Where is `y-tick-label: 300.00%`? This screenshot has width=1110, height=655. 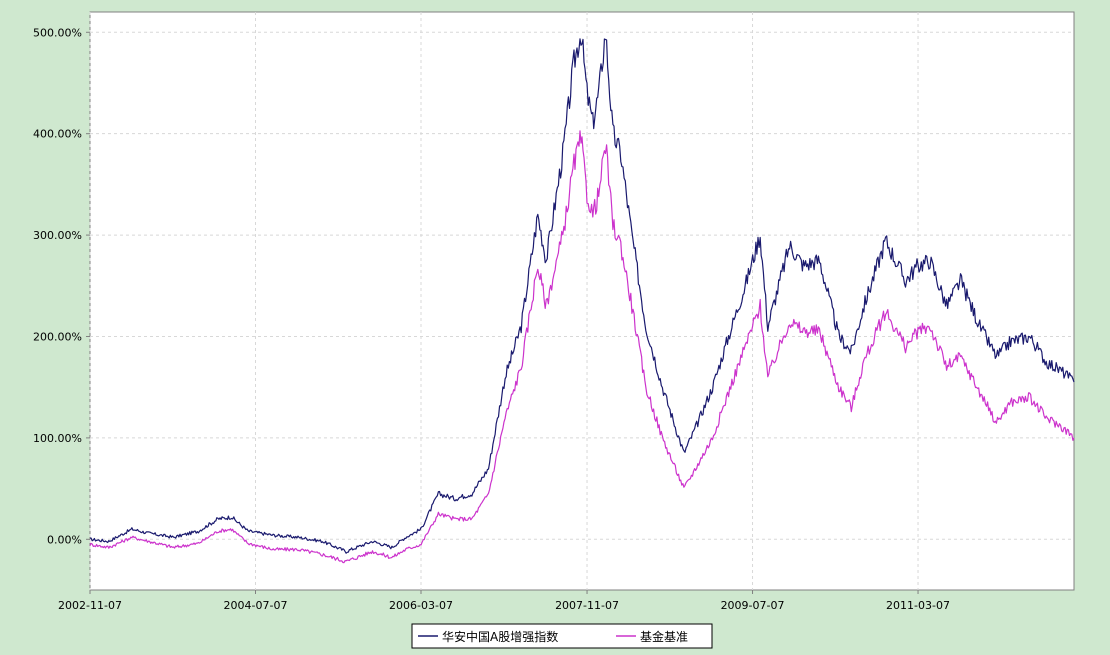 y-tick-label: 300.00% is located at coordinates (57, 235).